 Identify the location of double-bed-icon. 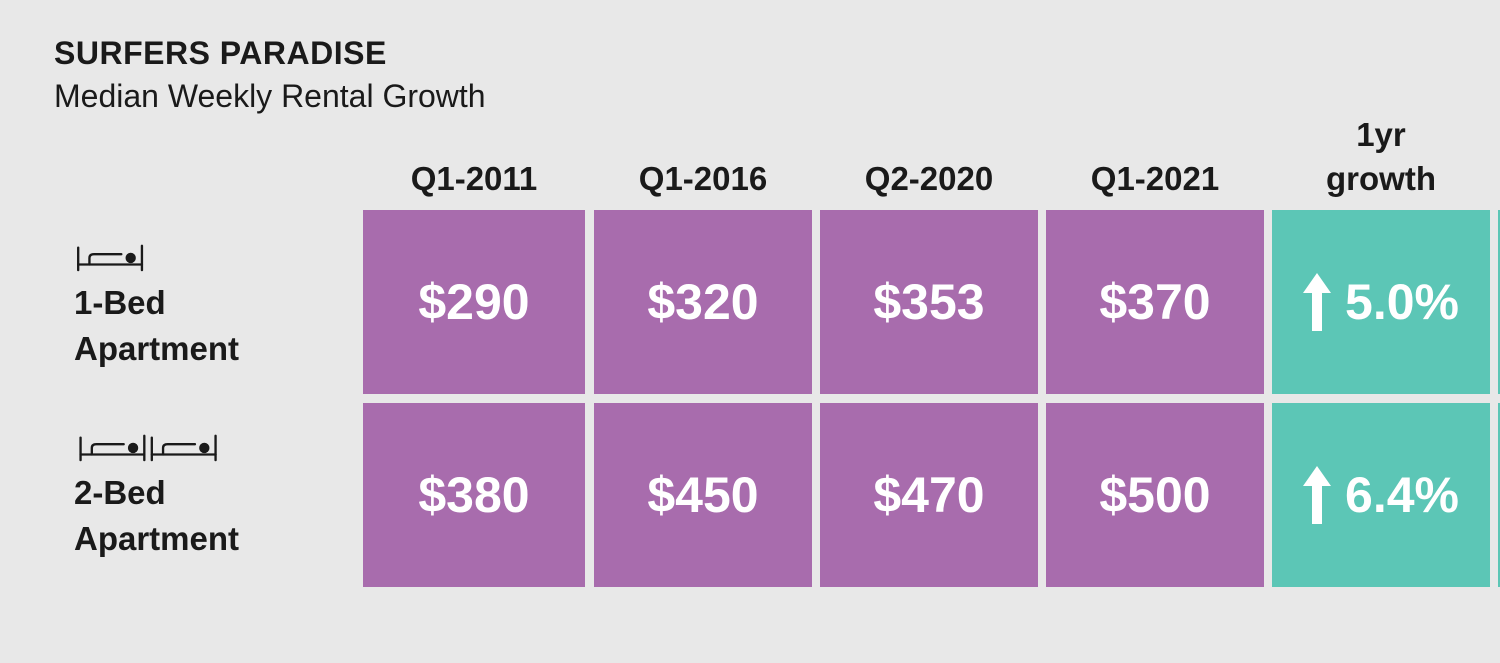
(148, 448).